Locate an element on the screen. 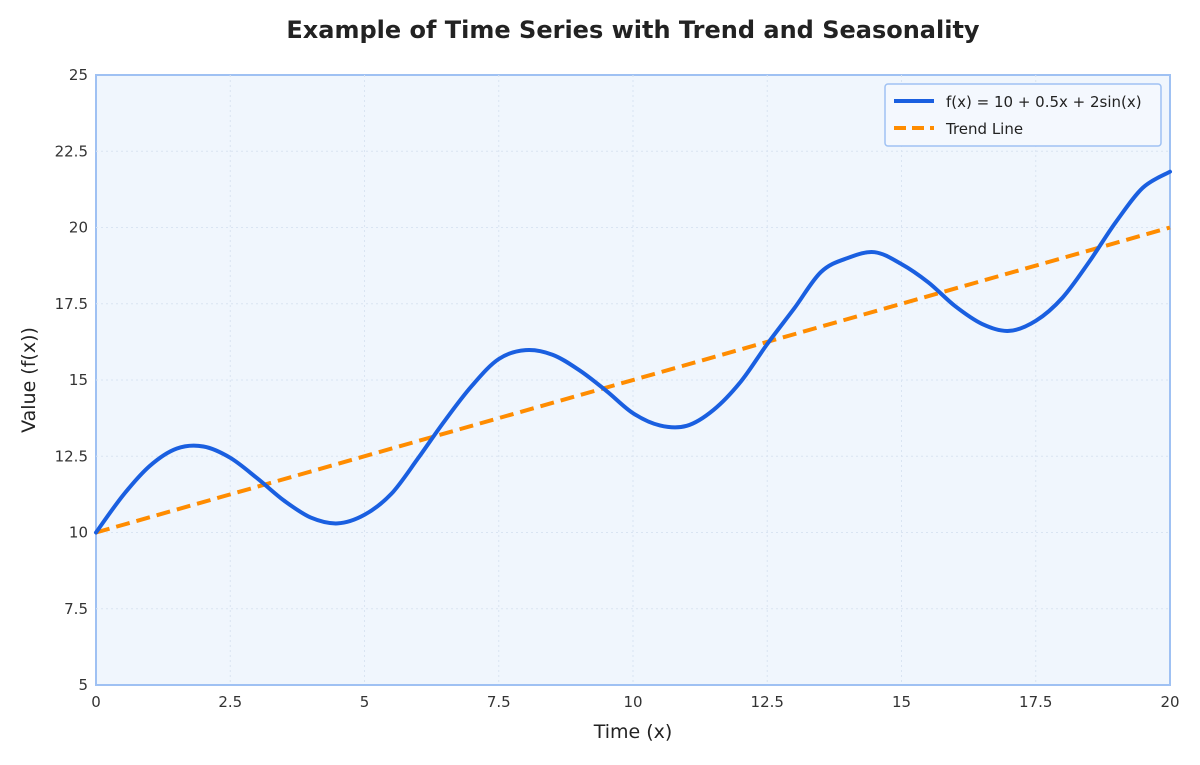  x-tick-label: 10 is located at coordinates (632, 702).